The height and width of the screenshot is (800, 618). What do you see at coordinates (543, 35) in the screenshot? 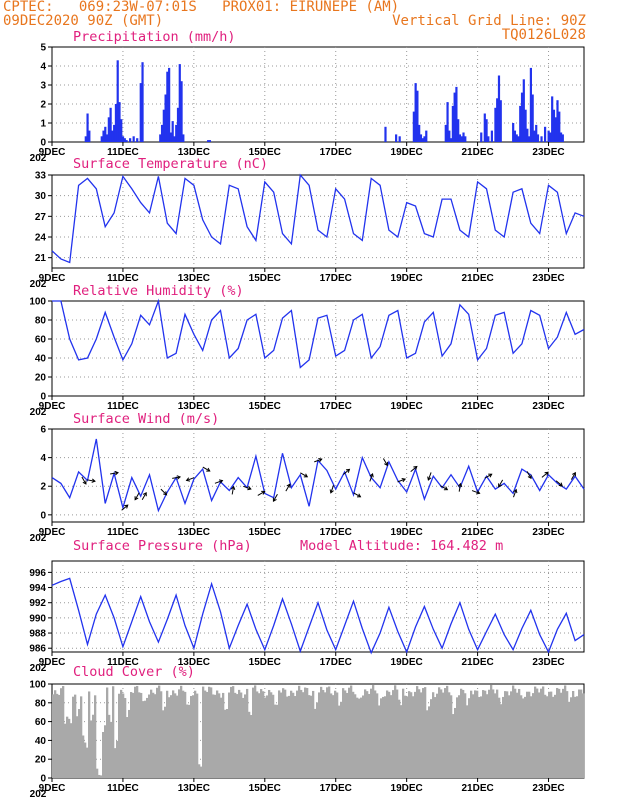
I see `header-line3-right: TQ0126L028` at bounding box center [543, 35].